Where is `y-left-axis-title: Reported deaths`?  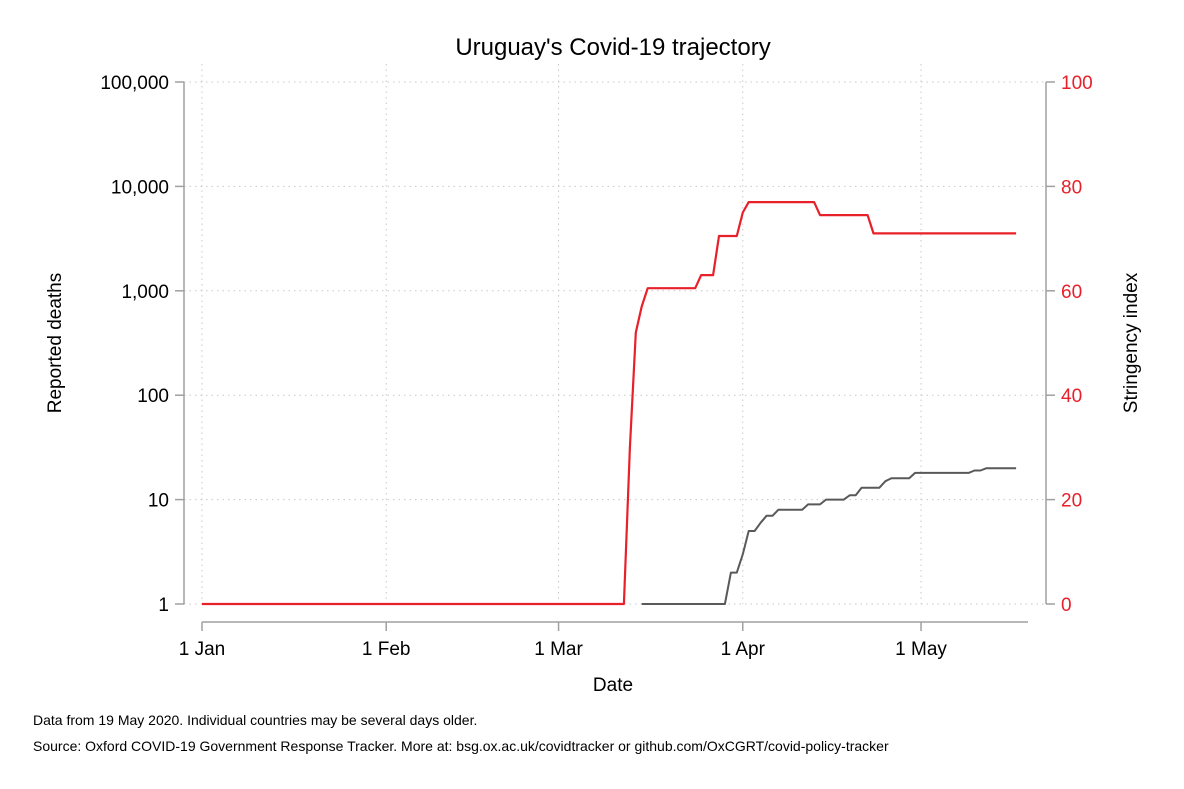
y-left-axis-title: Reported deaths is located at coordinates (55, 343).